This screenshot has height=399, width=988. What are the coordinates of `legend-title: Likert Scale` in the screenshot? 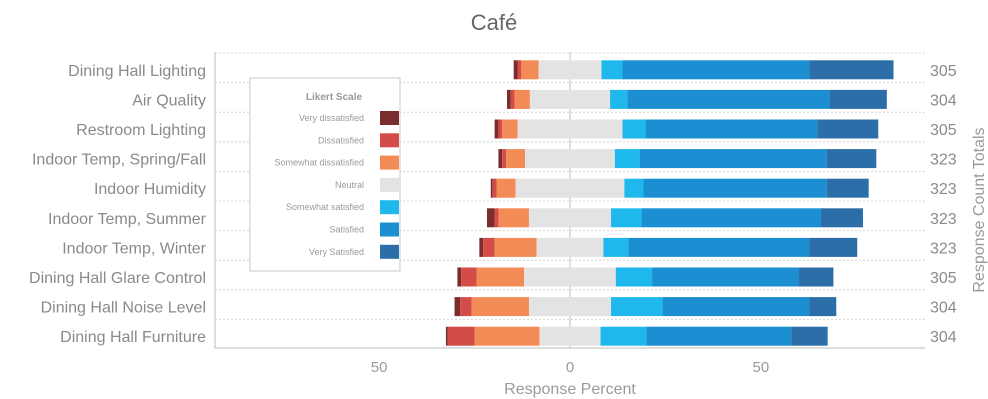 It's located at (334, 97).